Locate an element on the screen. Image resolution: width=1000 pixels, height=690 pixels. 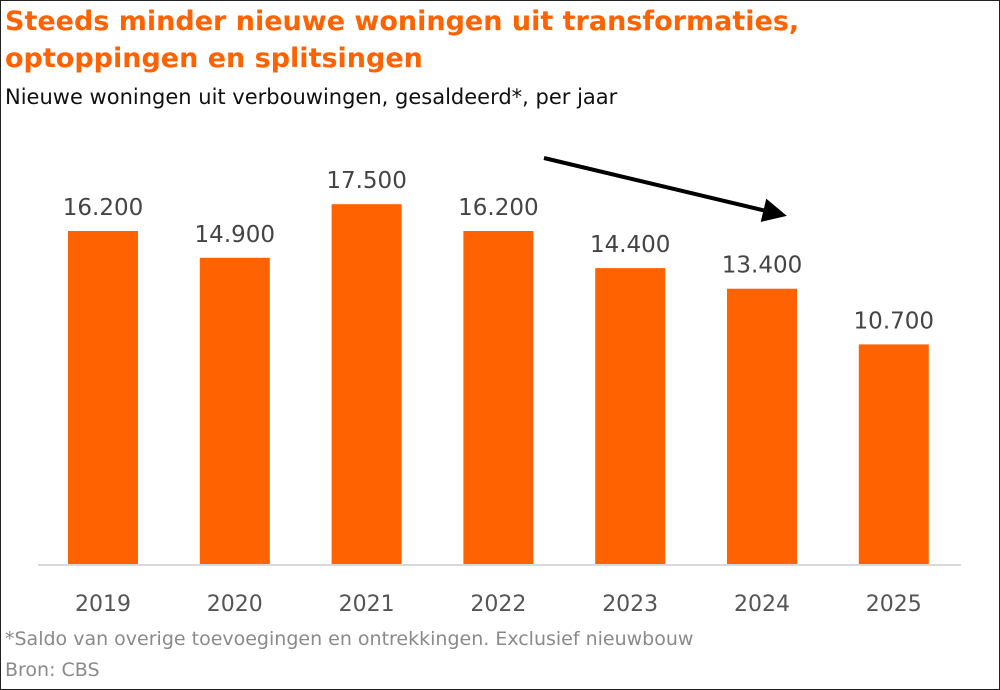
bar-2023 is located at coordinates (630, 416).